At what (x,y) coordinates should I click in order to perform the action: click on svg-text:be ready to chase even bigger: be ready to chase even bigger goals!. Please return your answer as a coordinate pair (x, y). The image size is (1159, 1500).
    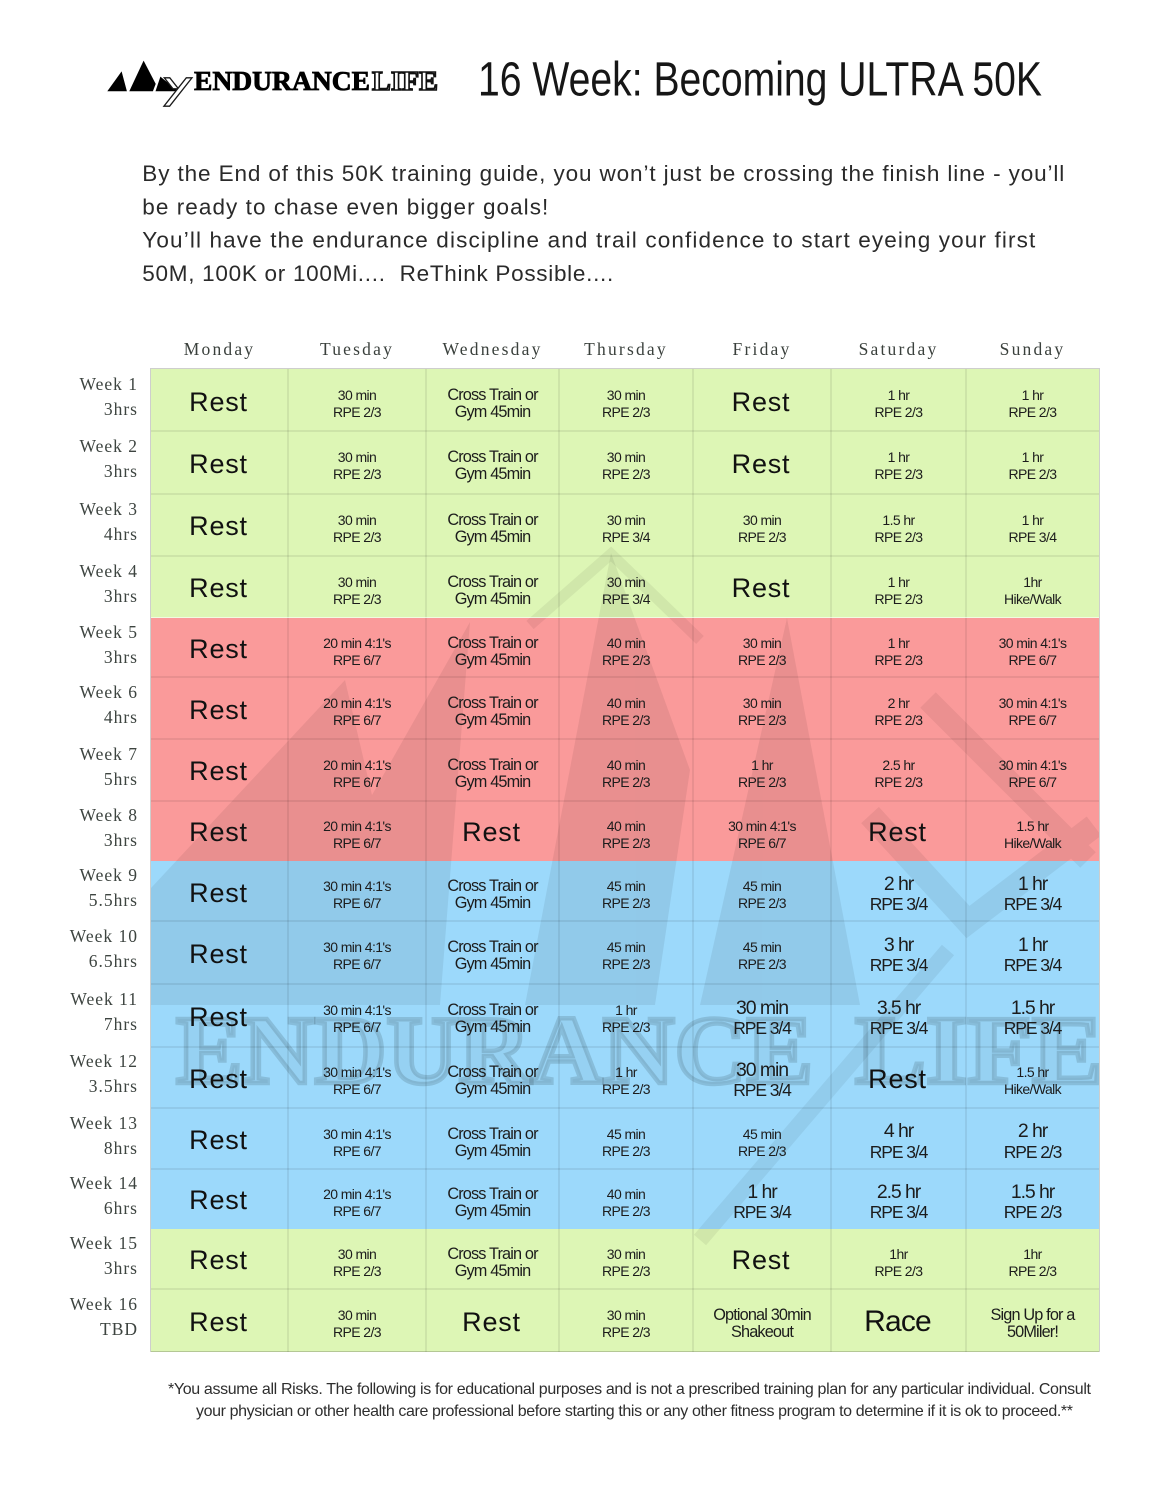
    Looking at the image, I should click on (345, 207).